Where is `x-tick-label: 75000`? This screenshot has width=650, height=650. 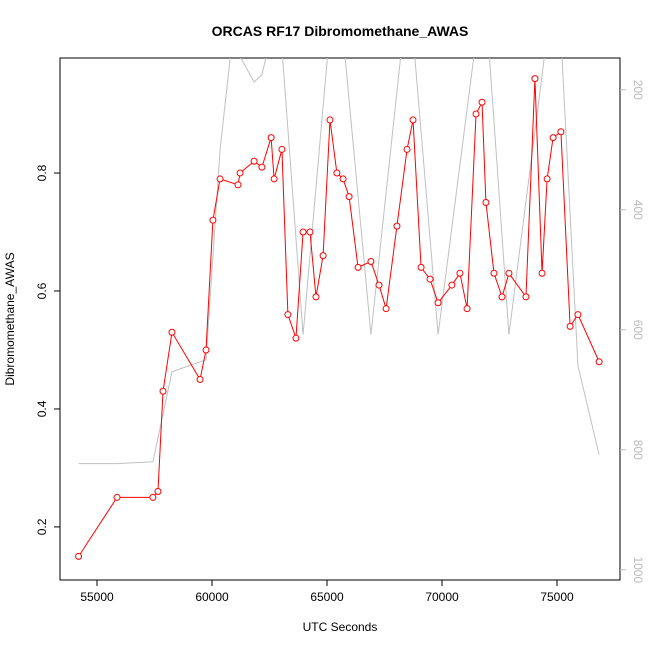
x-tick-label: 75000 is located at coordinates (557, 597).